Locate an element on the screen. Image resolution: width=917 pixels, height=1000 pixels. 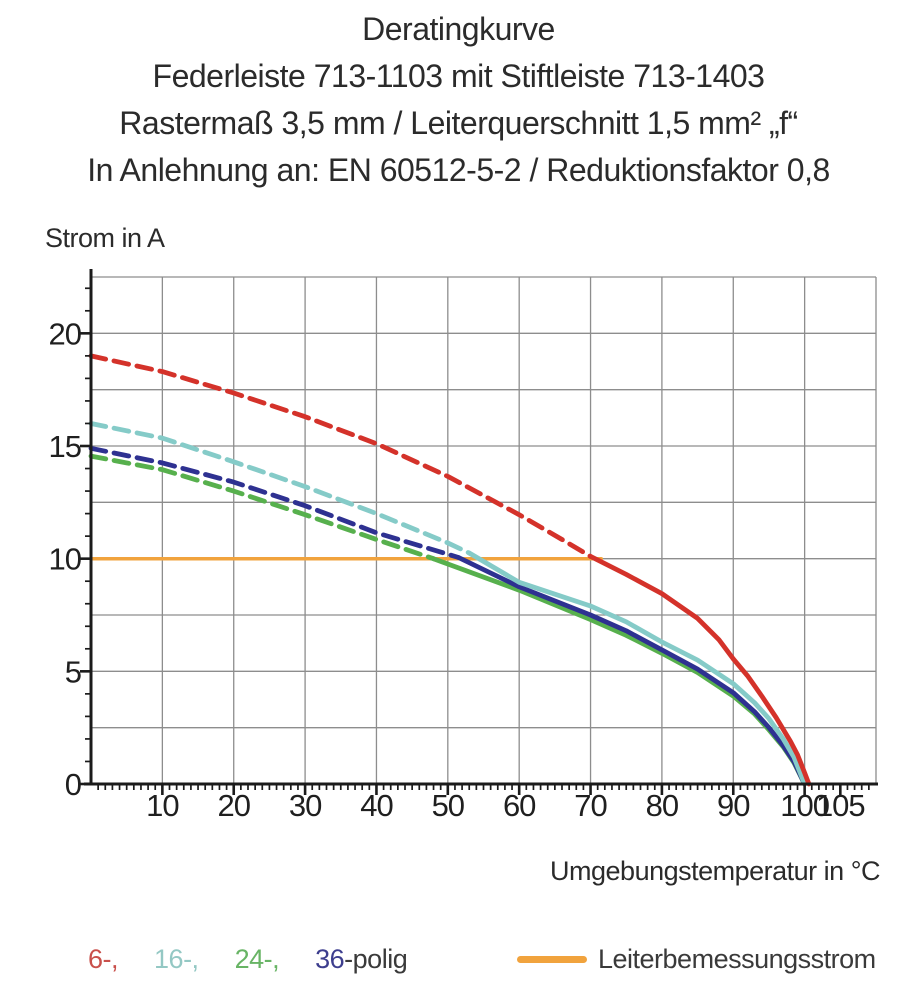
x-tick-label-100: 100 is located at coordinates (804, 805).